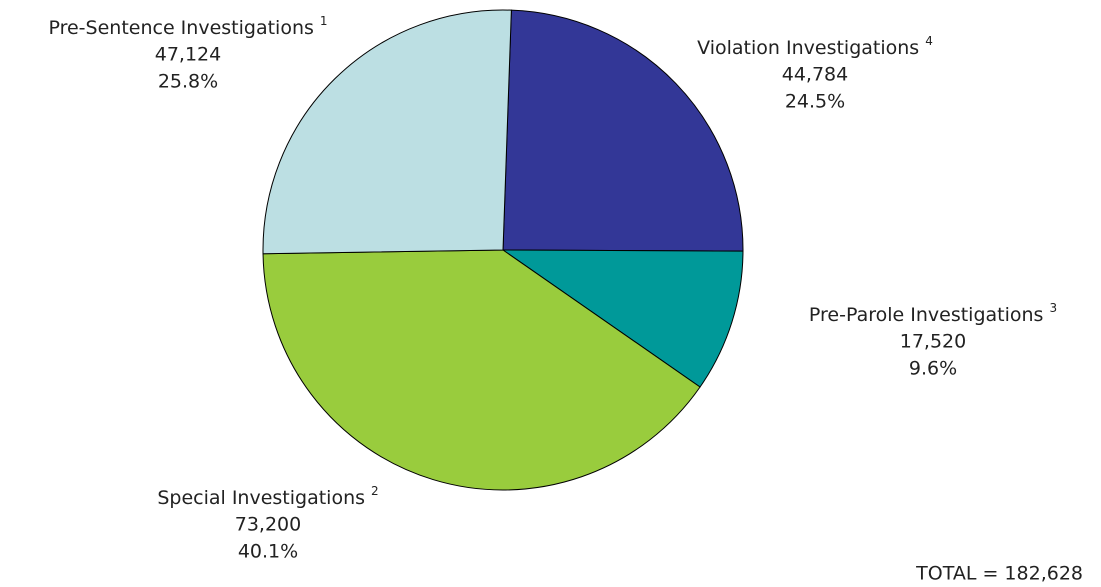 This screenshot has height=587, width=1101. Describe the element at coordinates (933, 342) in the screenshot. I see `value-label: 17,520` at that location.